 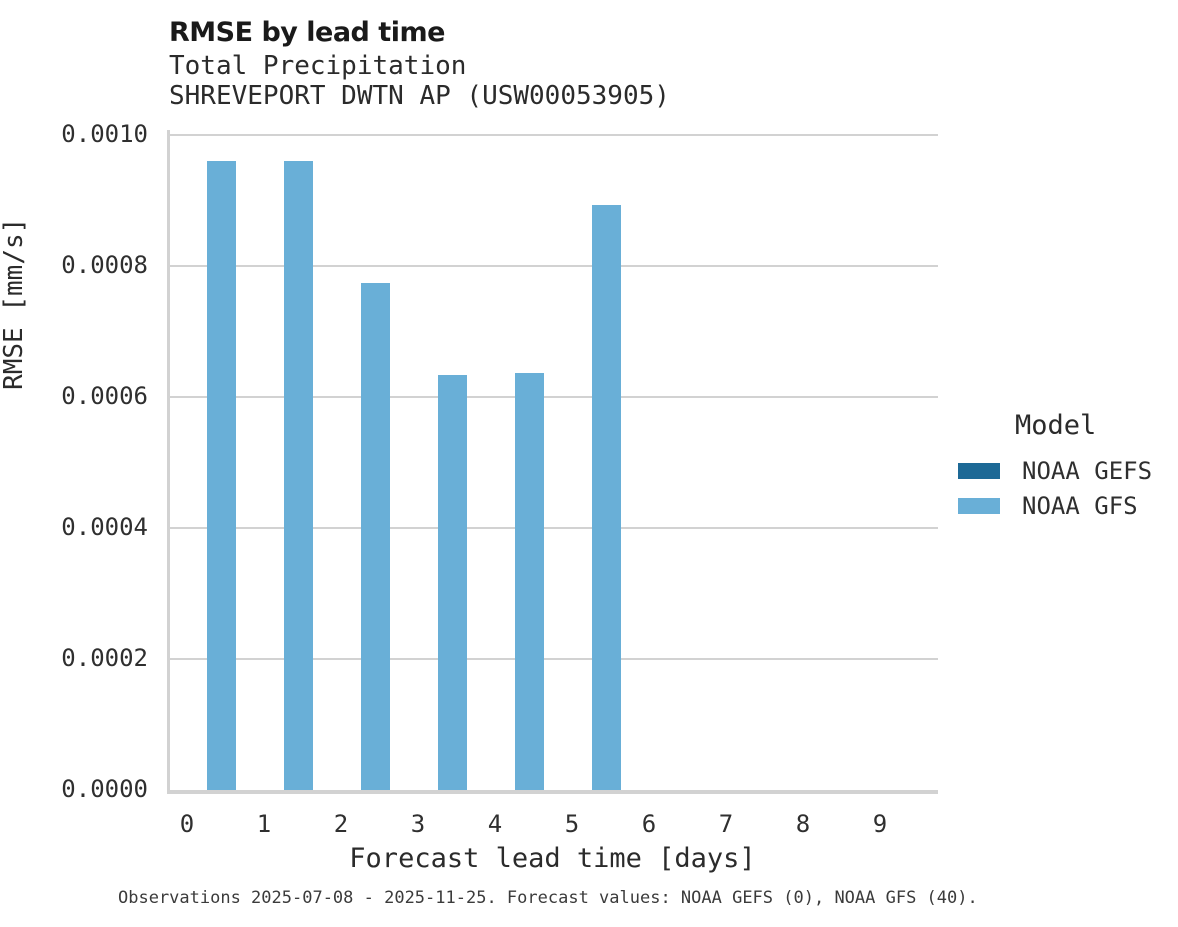 What do you see at coordinates (554, 528) in the screenshot?
I see `gridline-y-0.0004` at bounding box center [554, 528].